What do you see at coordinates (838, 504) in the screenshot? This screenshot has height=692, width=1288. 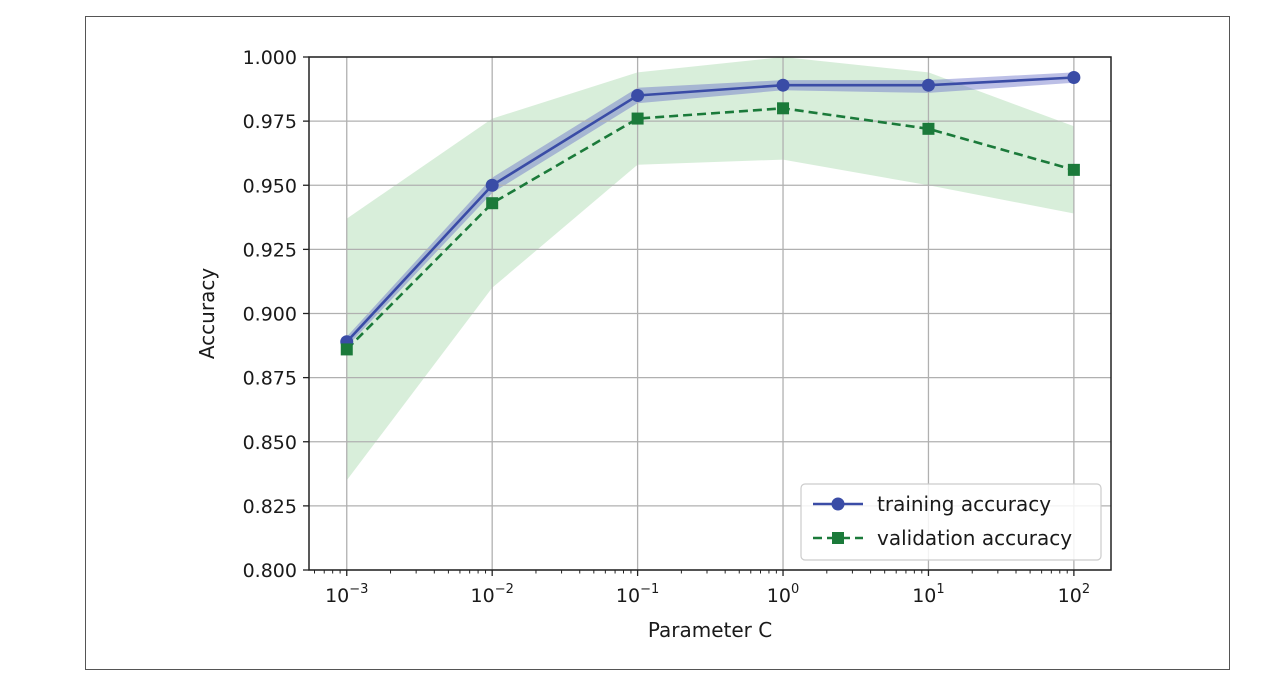 I see `legend-marker-circle` at bounding box center [838, 504].